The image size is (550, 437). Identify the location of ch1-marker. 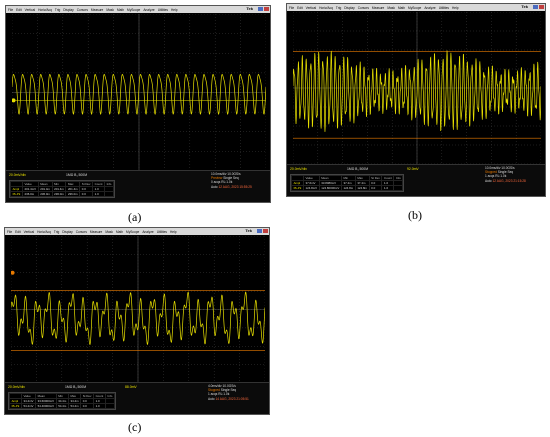
(14, 100).